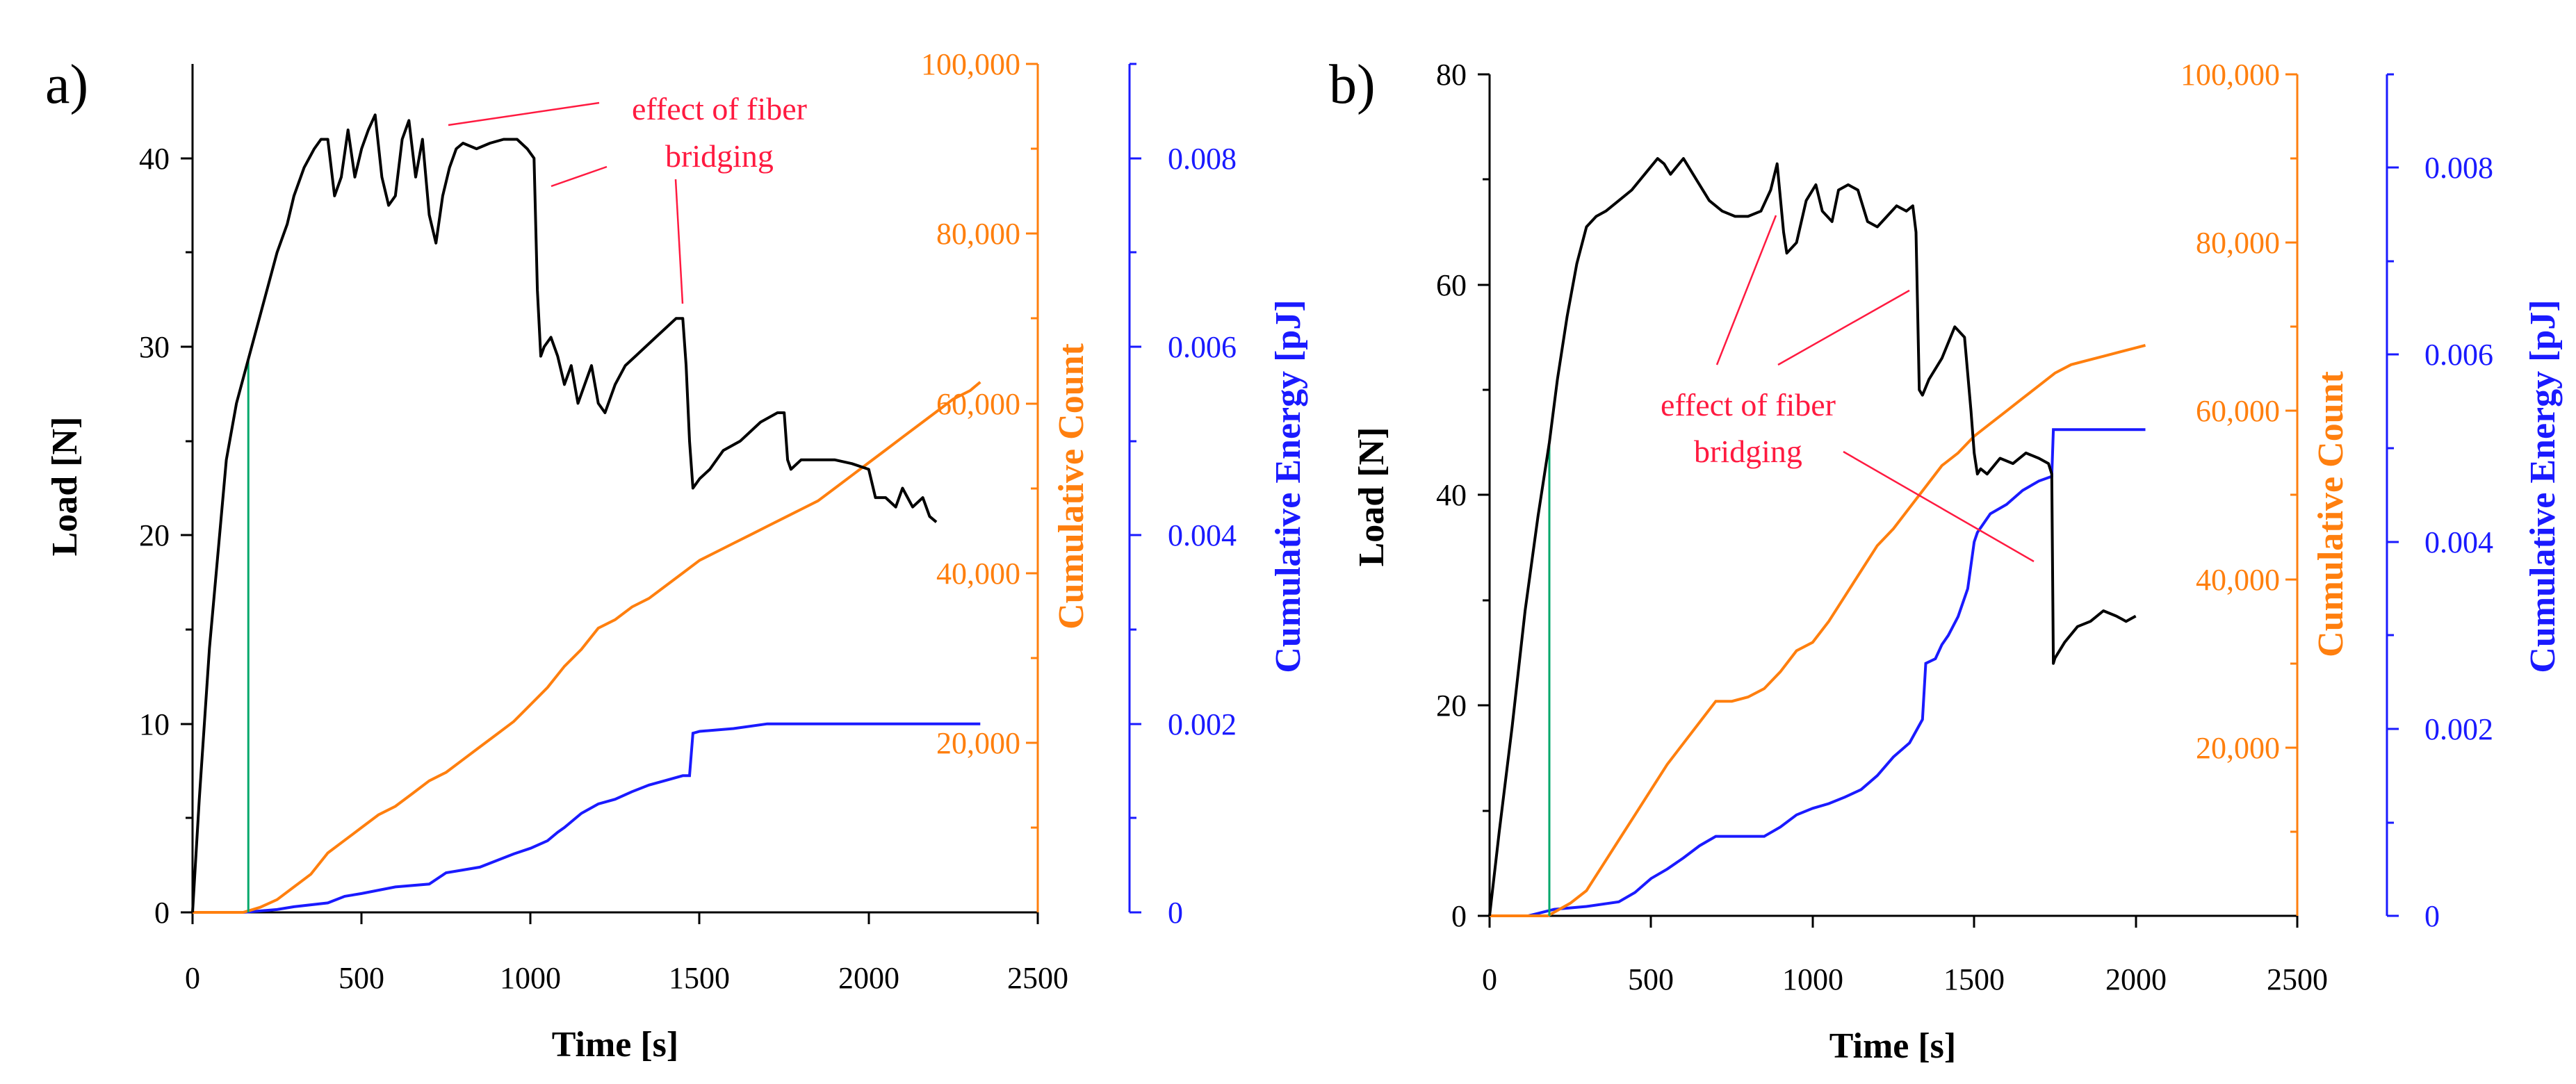  I want to click on panel-a-x-title: Time [s], so click(615, 1045).